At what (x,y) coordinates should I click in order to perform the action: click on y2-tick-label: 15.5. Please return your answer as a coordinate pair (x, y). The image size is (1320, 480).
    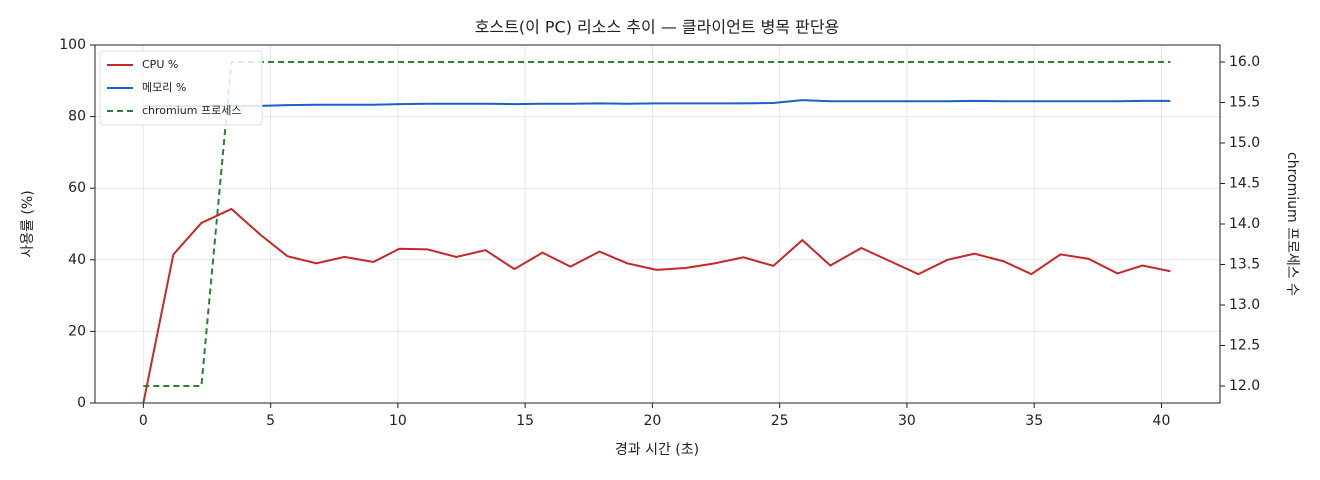
    Looking at the image, I should click on (1244, 103).